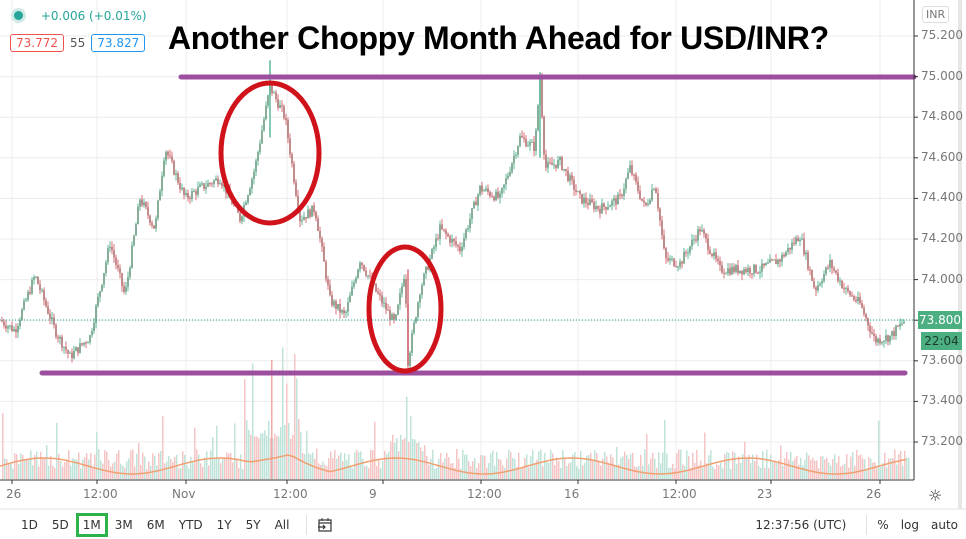  Describe the element at coordinates (942, 197) in the screenshot. I see `price-axis-label: 74.400` at that location.